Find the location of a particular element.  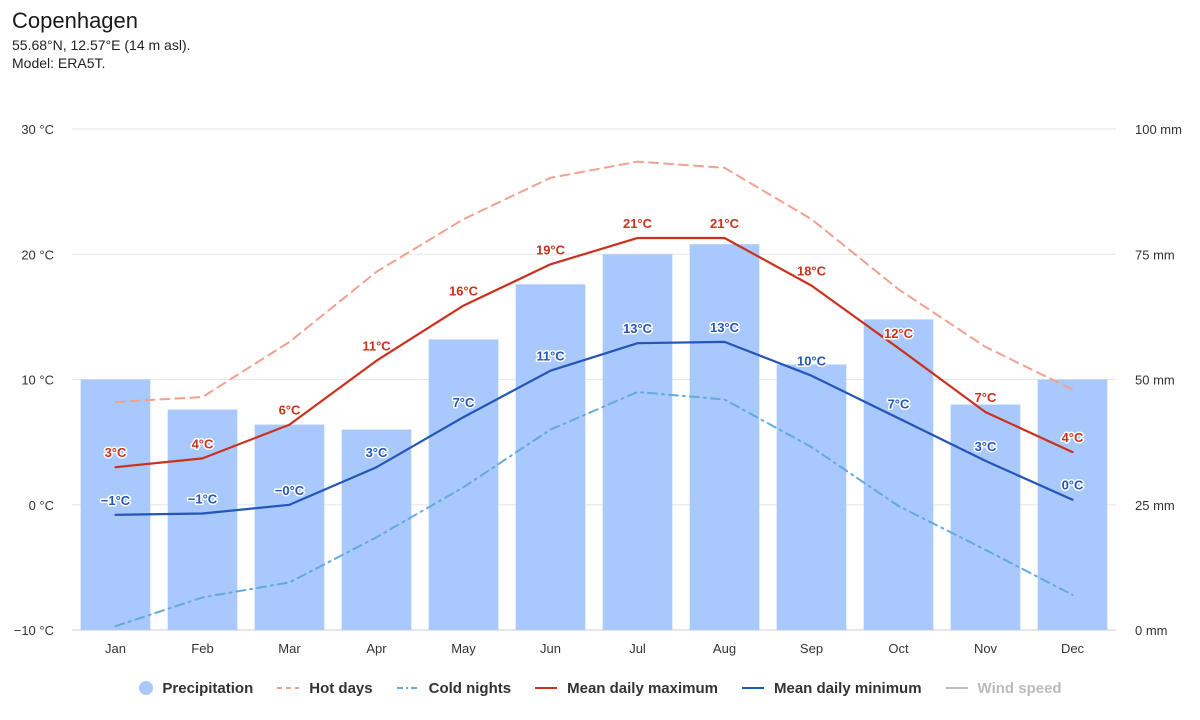

legend-item-hot-days: Hot days is located at coordinates (324, 688).